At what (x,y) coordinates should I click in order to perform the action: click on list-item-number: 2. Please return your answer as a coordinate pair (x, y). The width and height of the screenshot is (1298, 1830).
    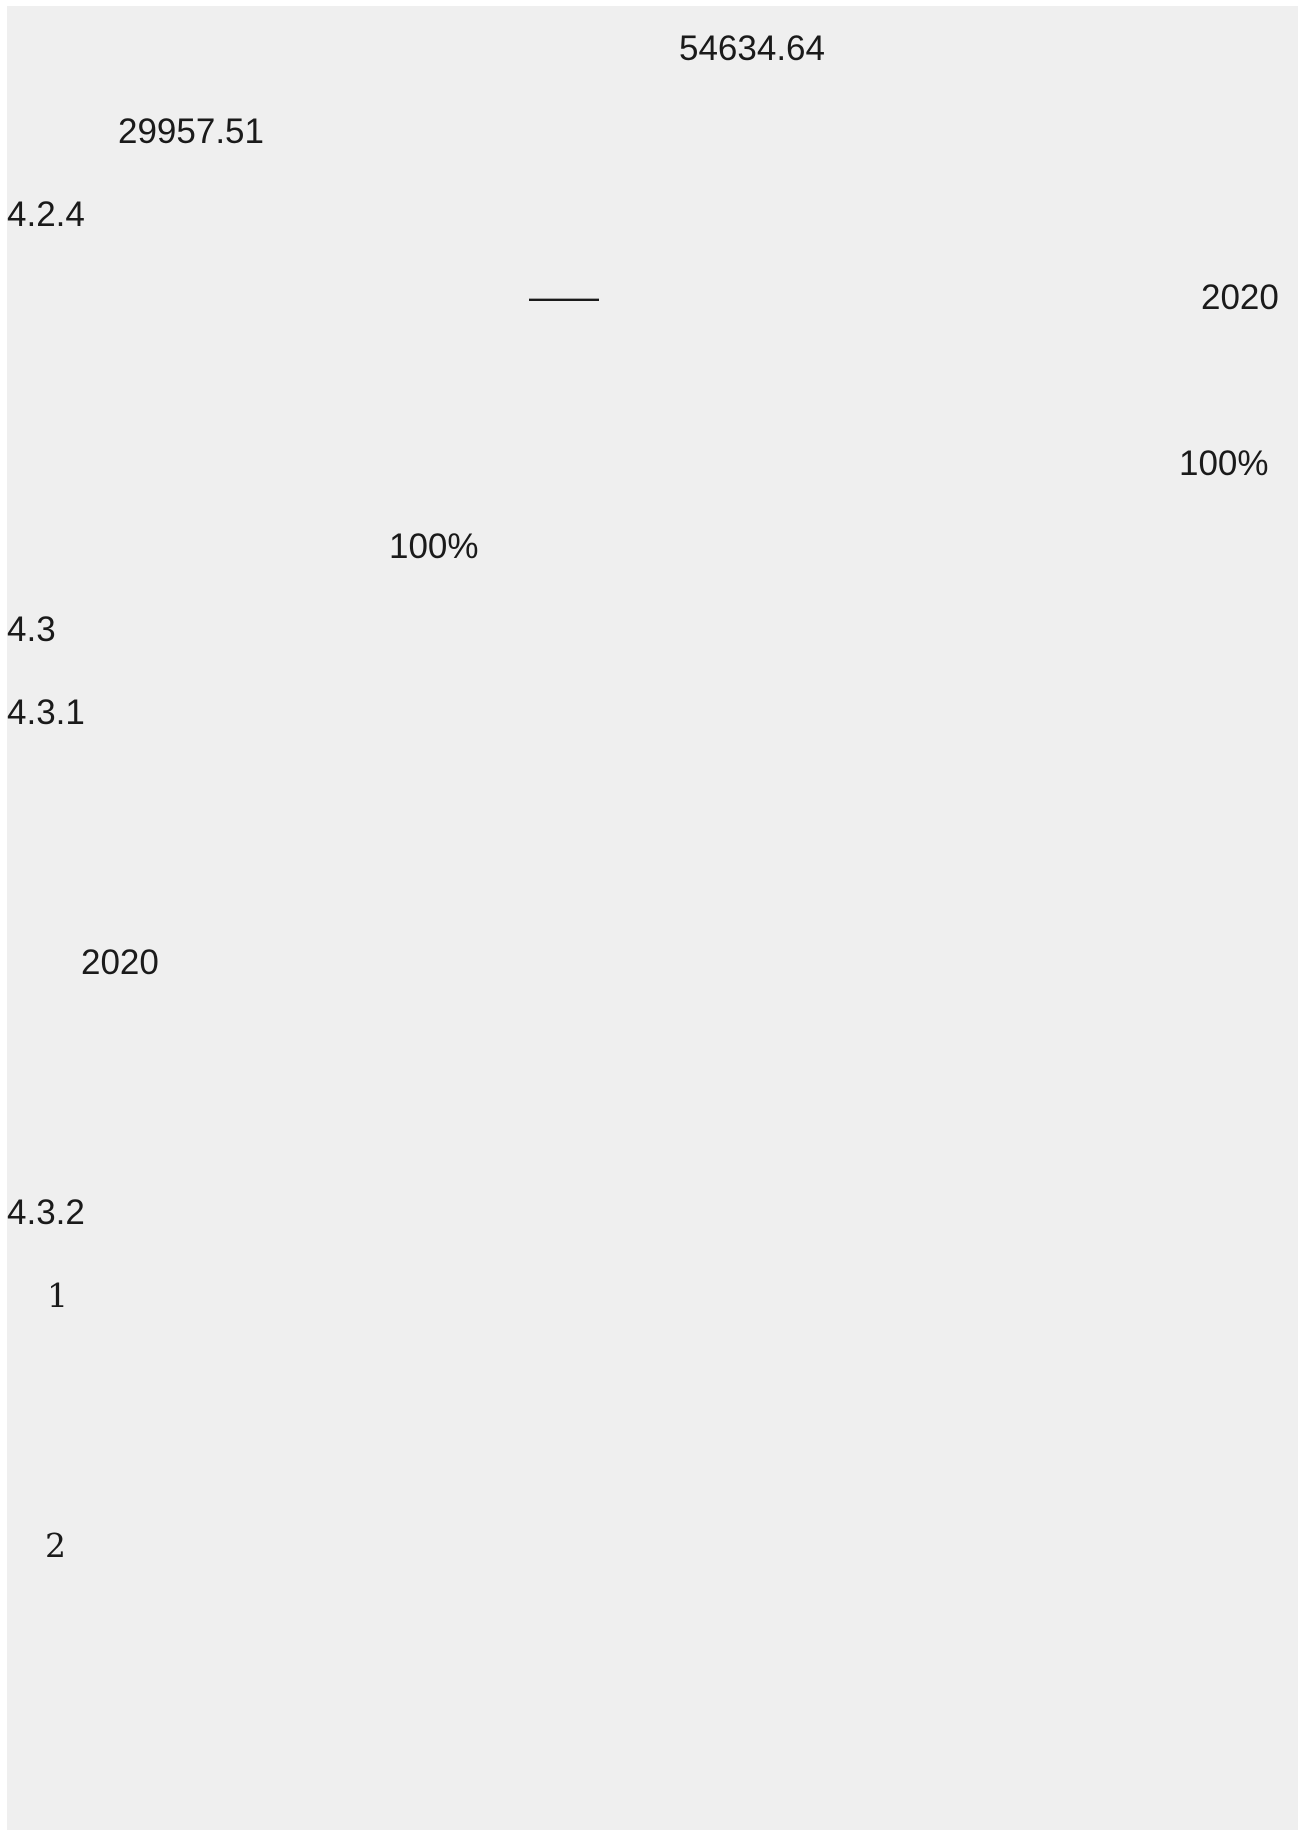
    Looking at the image, I should click on (55, 1545).